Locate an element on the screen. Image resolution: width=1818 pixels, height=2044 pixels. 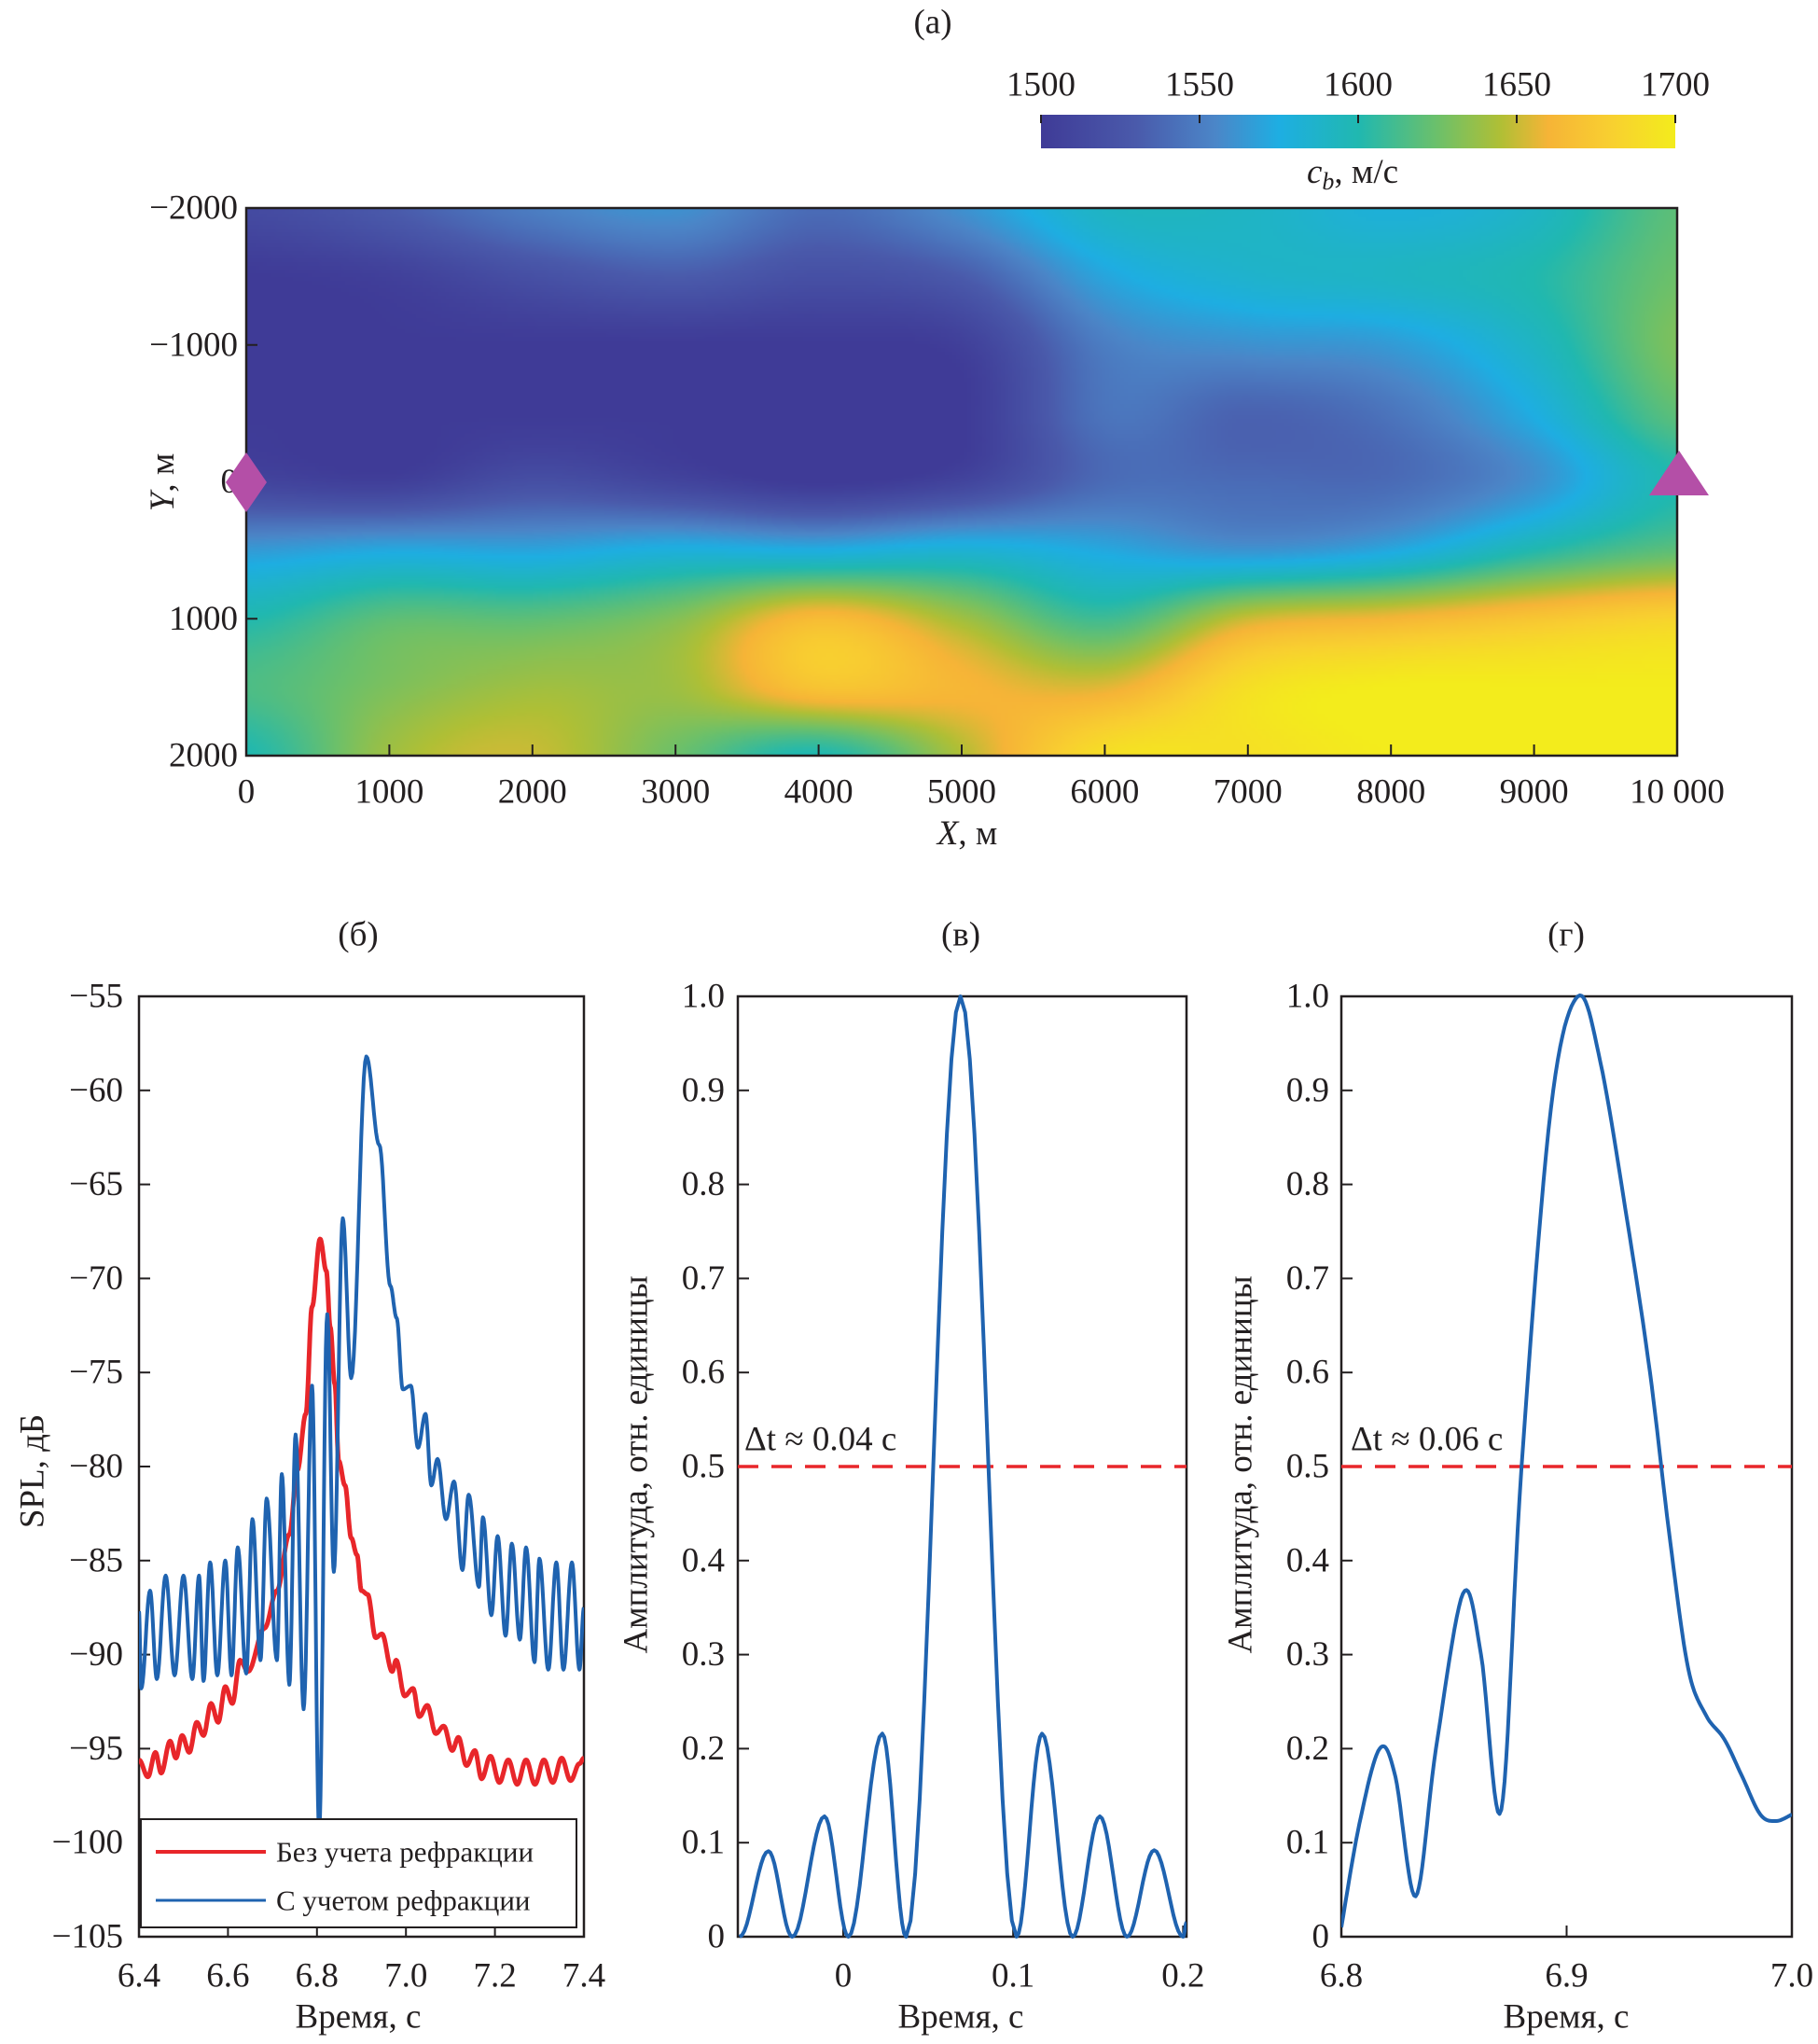
legend-label-no-refraction: Без учета рефракции is located at coordinates (405, 1852).